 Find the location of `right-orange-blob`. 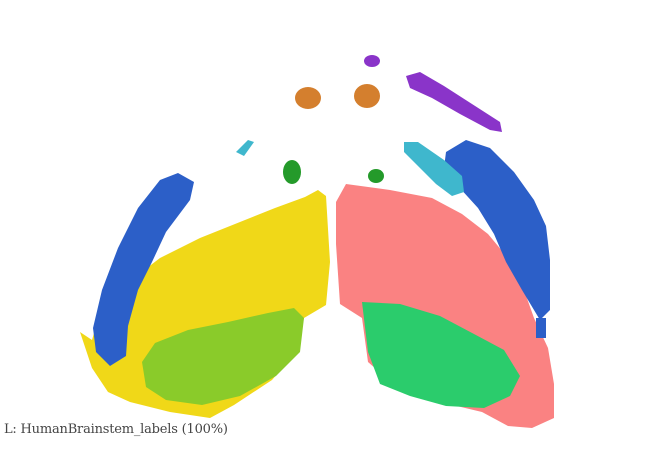

right-orange-blob is located at coordinates (367, 96).